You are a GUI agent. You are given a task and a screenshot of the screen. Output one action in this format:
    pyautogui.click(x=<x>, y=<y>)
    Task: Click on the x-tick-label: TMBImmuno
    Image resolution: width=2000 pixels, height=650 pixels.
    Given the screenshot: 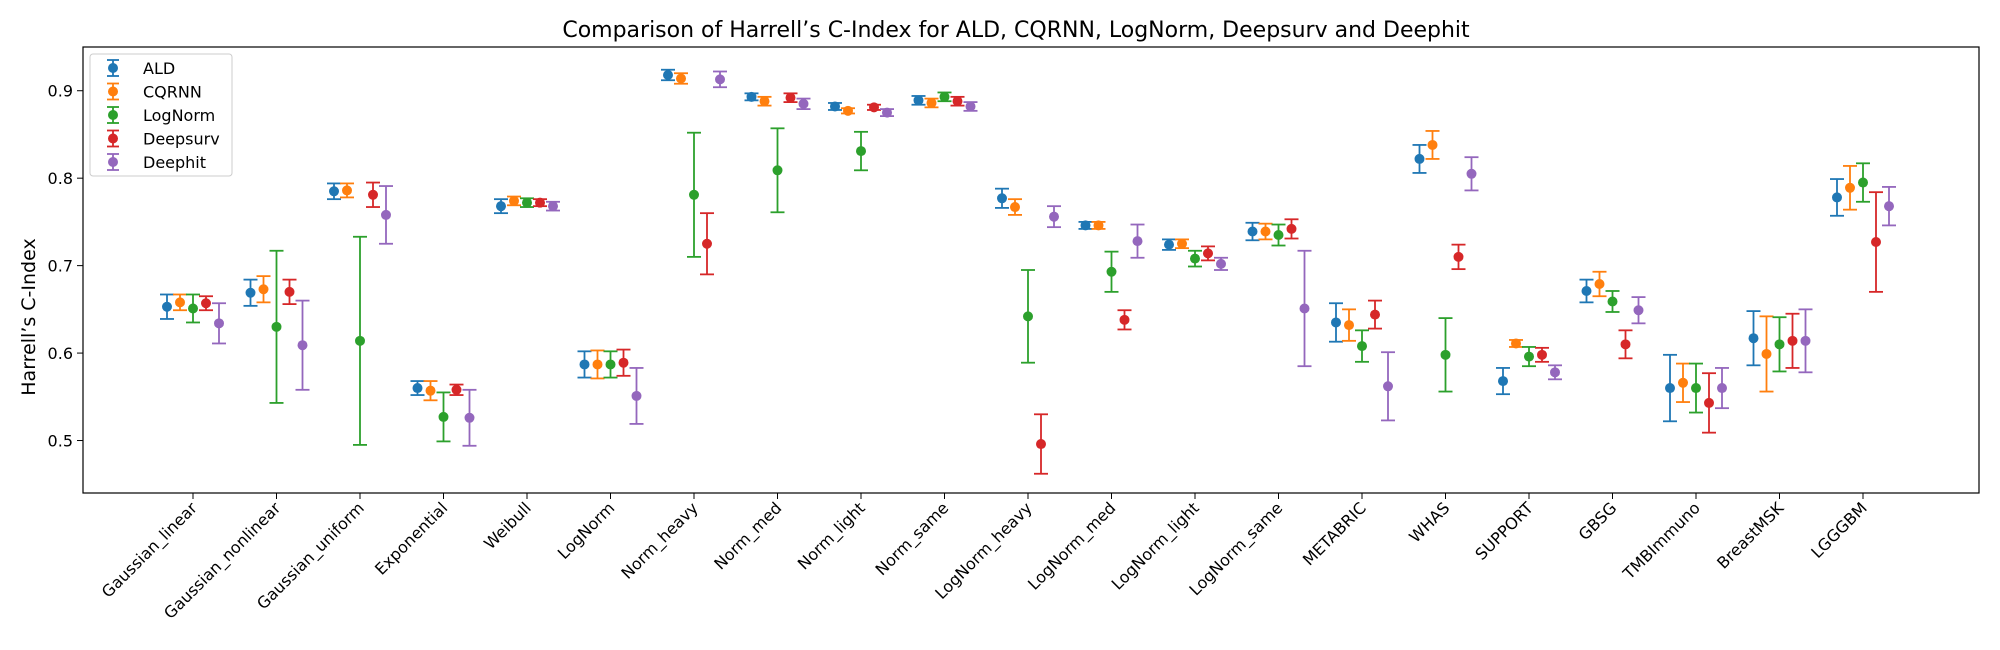 What is the action you would take?
    pyautogui.click(x=1661, y=540)
    